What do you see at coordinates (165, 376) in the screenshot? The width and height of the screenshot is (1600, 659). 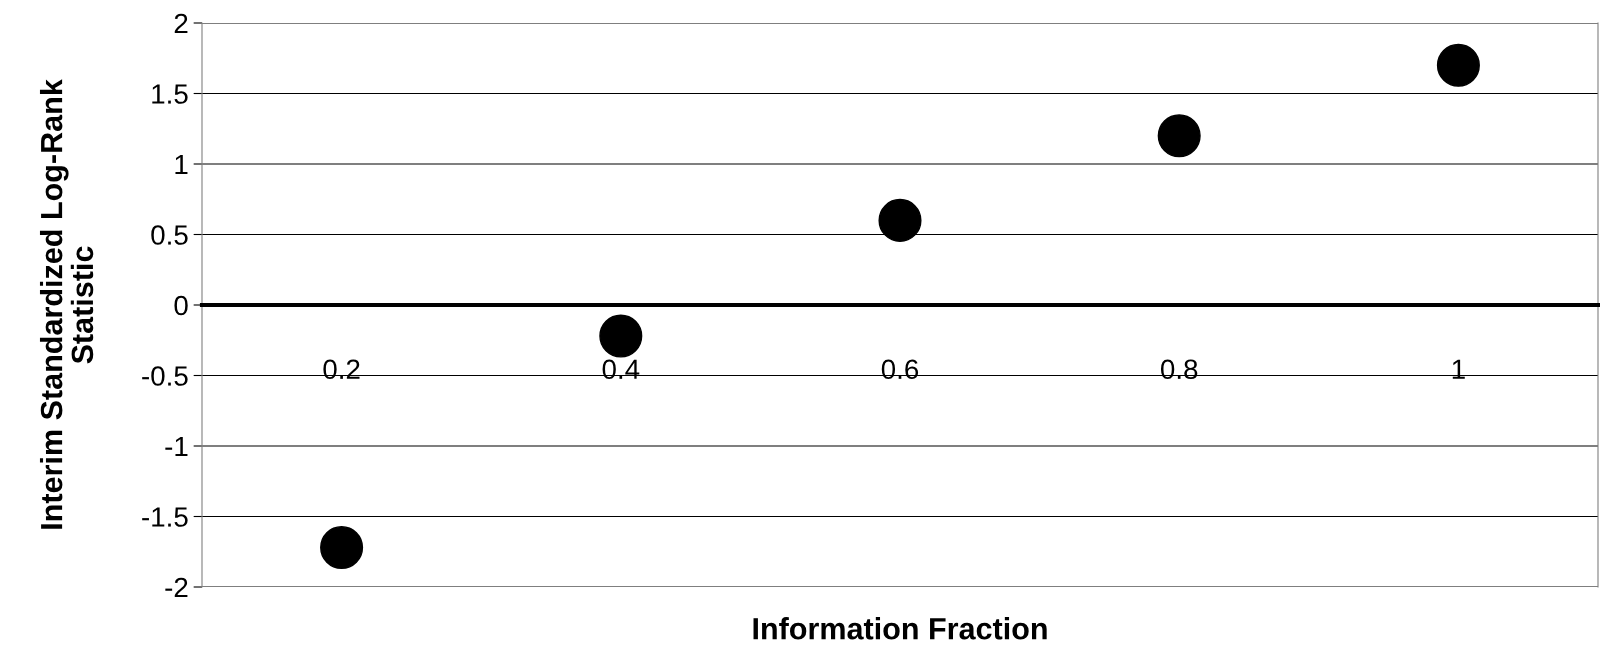 I see `y-tick-label: -0.5` at bounding box center [165, 376].